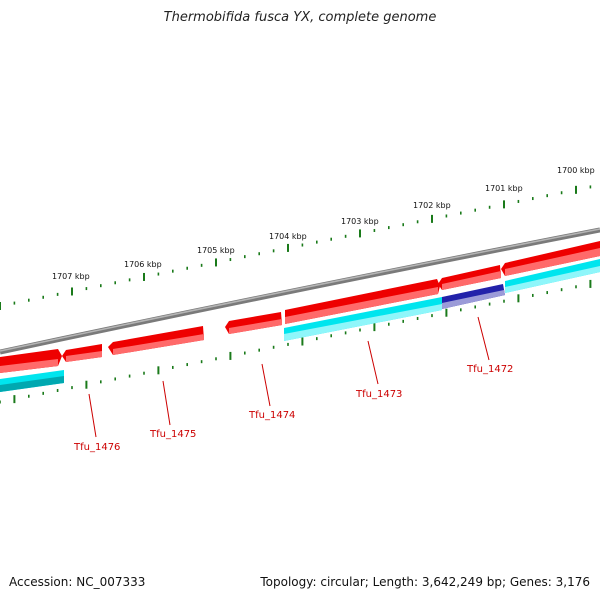 This screenshot has width=600, height=600. I want to click on scale-label-1705: 1705 kbp, so click(216, 250).